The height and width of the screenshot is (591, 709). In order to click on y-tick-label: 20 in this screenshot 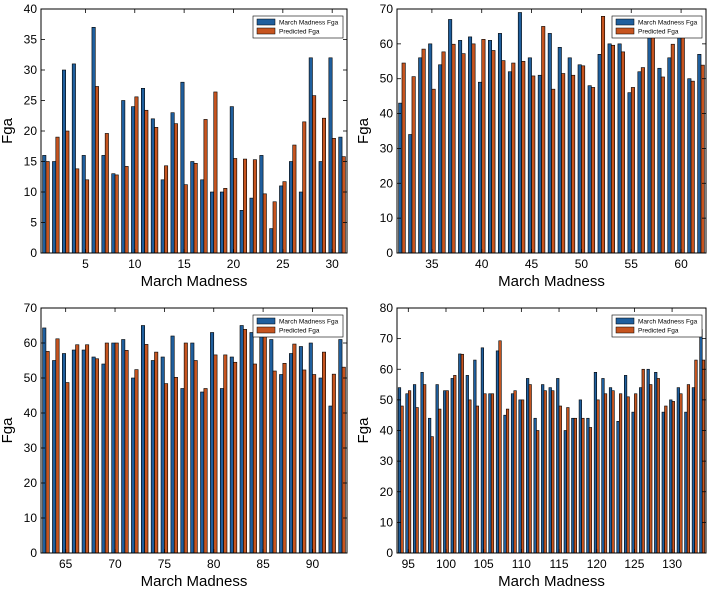, I will do `click(387, 183)`.